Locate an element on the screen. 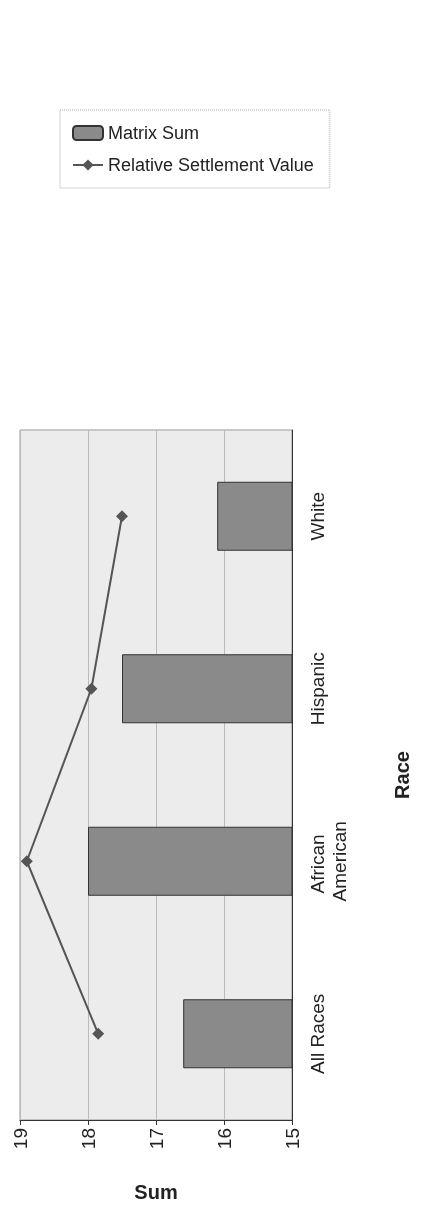  y-tick-label: White is located at coordinates (317, 516).